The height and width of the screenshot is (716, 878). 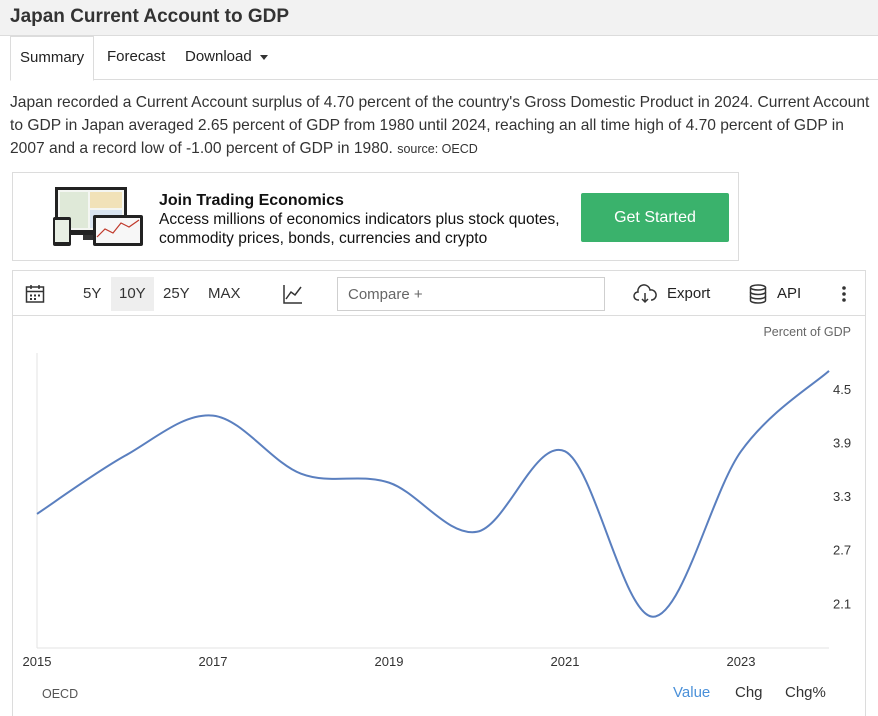 I want to click on chart-toolbar: 5Y 10Y 25Y MAX Export API, so click(x=439, y=293).